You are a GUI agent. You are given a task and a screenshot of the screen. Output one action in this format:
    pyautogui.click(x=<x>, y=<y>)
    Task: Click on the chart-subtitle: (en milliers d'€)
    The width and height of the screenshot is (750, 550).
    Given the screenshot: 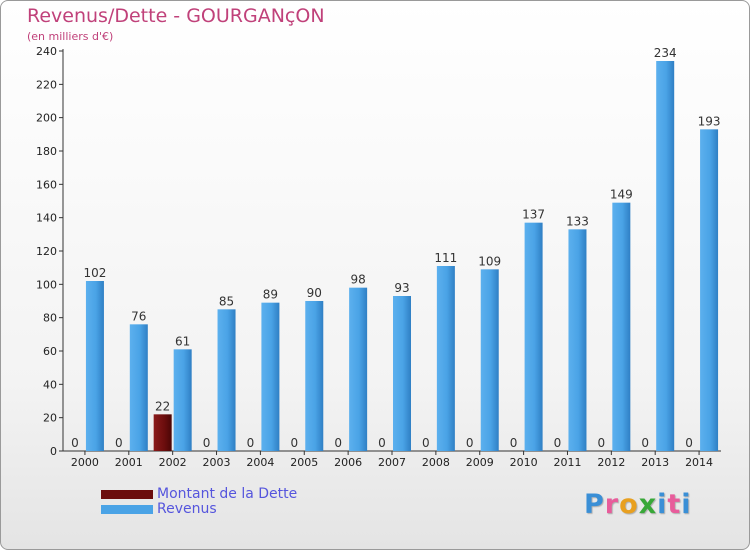 What is the action you would take?
    pyautogui.click(x=70, y=36)
    